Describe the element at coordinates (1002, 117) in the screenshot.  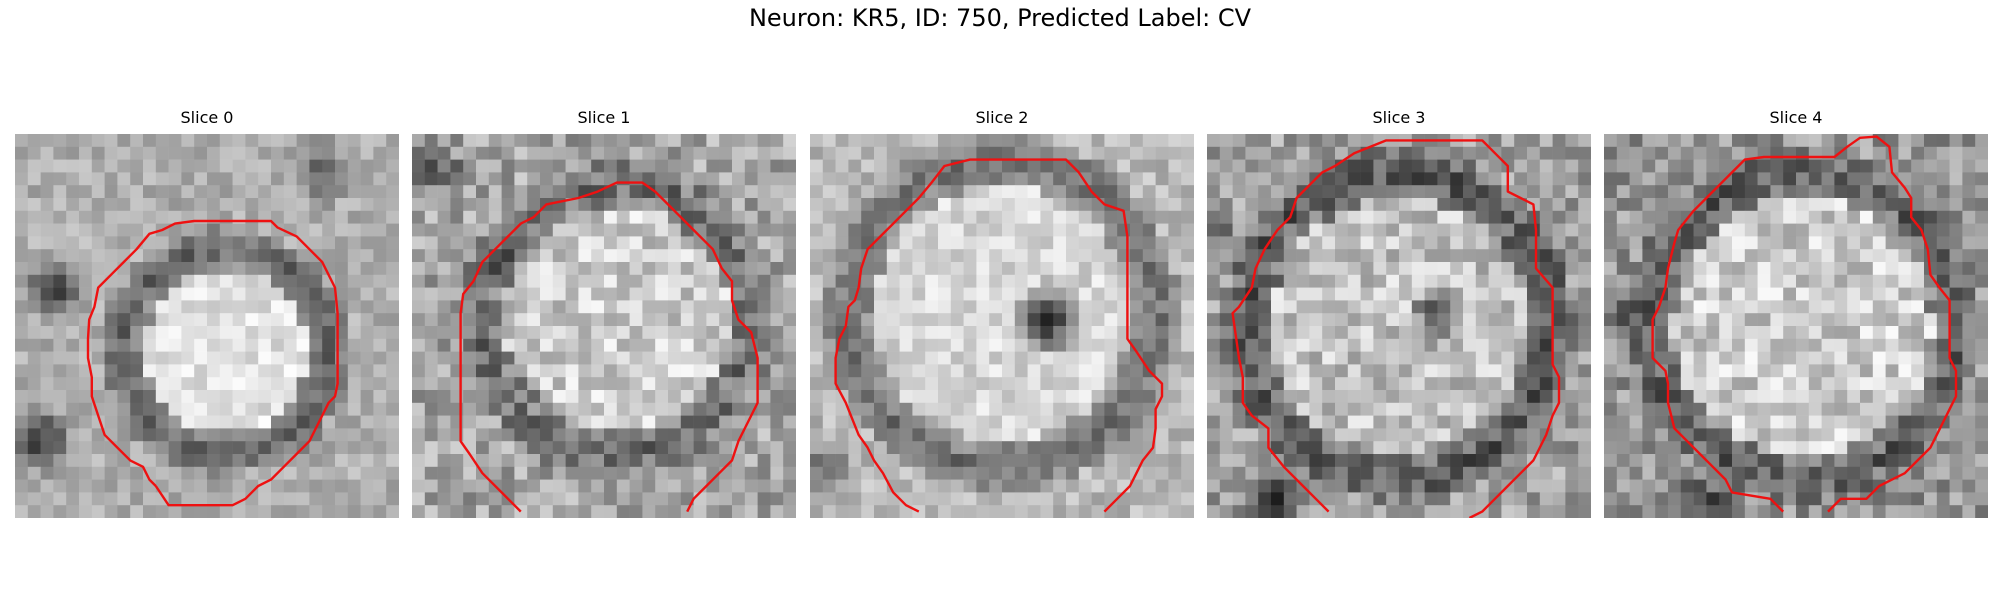
I see `slice-title-2: Slice 2` at that location.